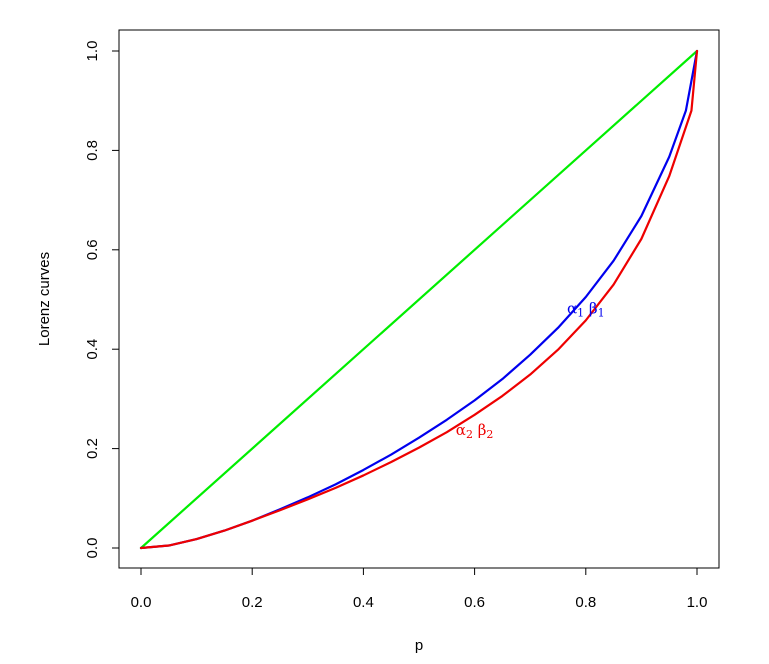 The width and height of the screenshot is (769, 664). Describe the element at coordinates (92, 150) in the screenshot. I see `y-tick-label: 0.8` at that location.